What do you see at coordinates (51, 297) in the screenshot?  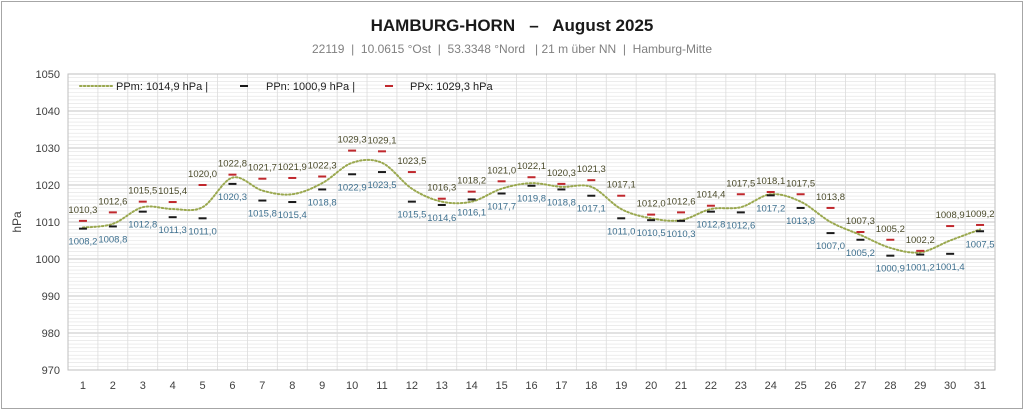 I see `y-tick-label: 990` at bounding box center [51, 297].